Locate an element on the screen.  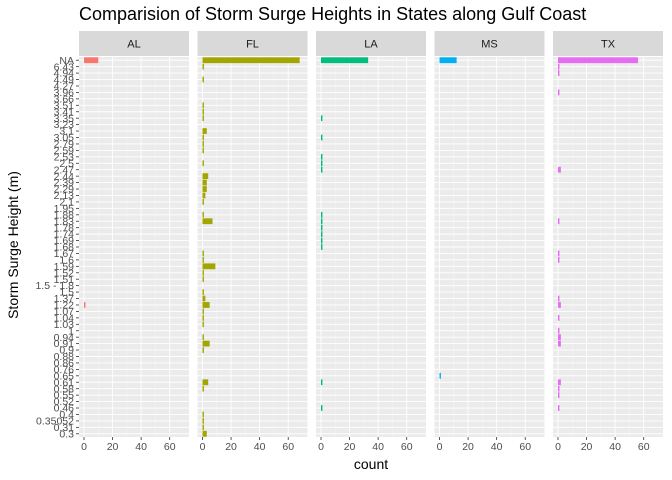
strip-label: TX is located at coordinates (608, 45).